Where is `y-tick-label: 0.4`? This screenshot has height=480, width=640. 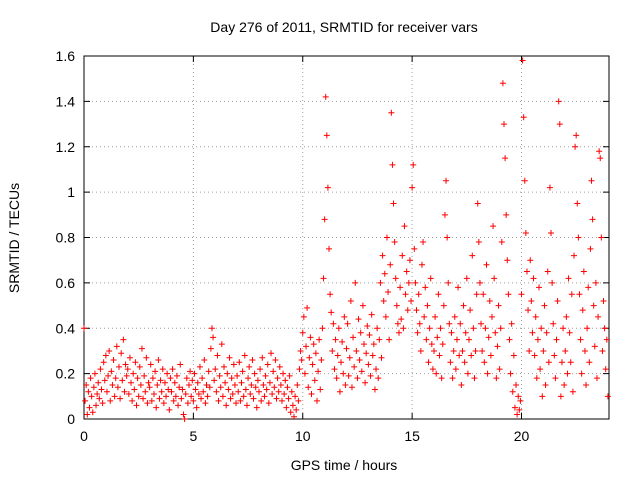 y-tick-label: 0.4 is located at coordinates (66, 328).